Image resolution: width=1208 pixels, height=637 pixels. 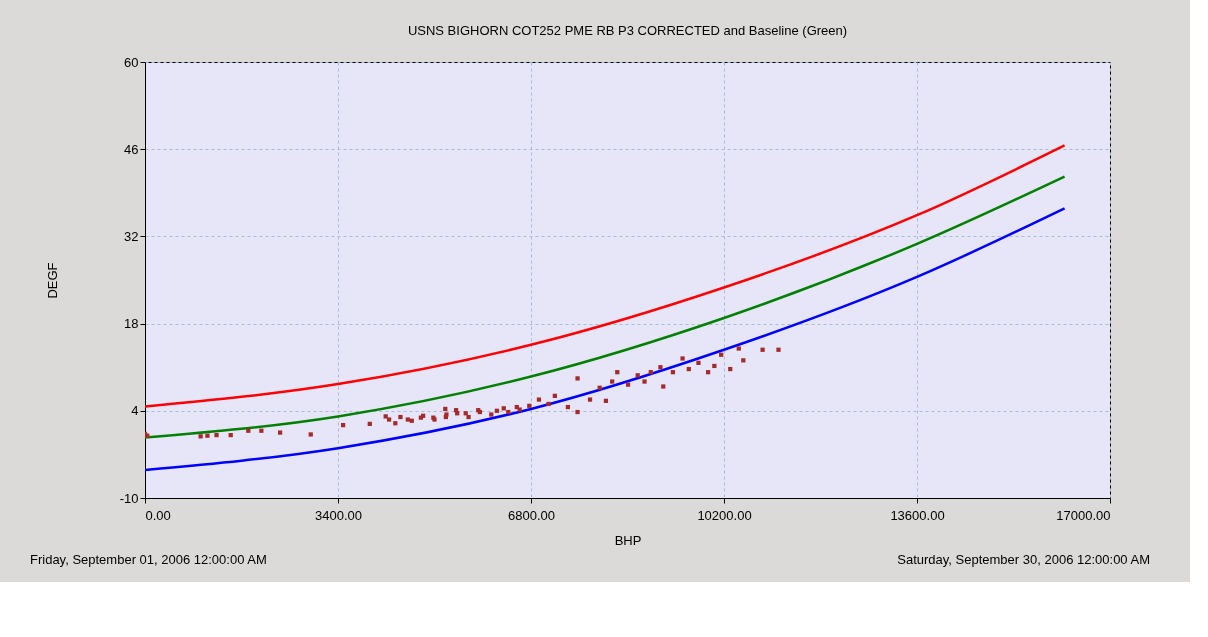 What do you see at coordinates (917, 515) in the screenshot?
I see `x-tick-label: 13600.00` at bounding box center [917, 515].